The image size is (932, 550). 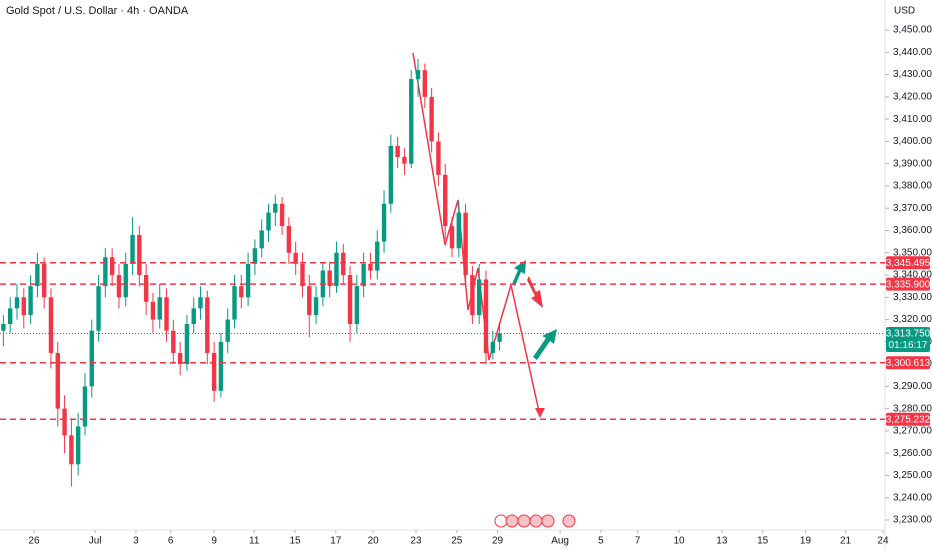 I want to click on y-tick-label: 3,410.000, so click(x=912, y=119).